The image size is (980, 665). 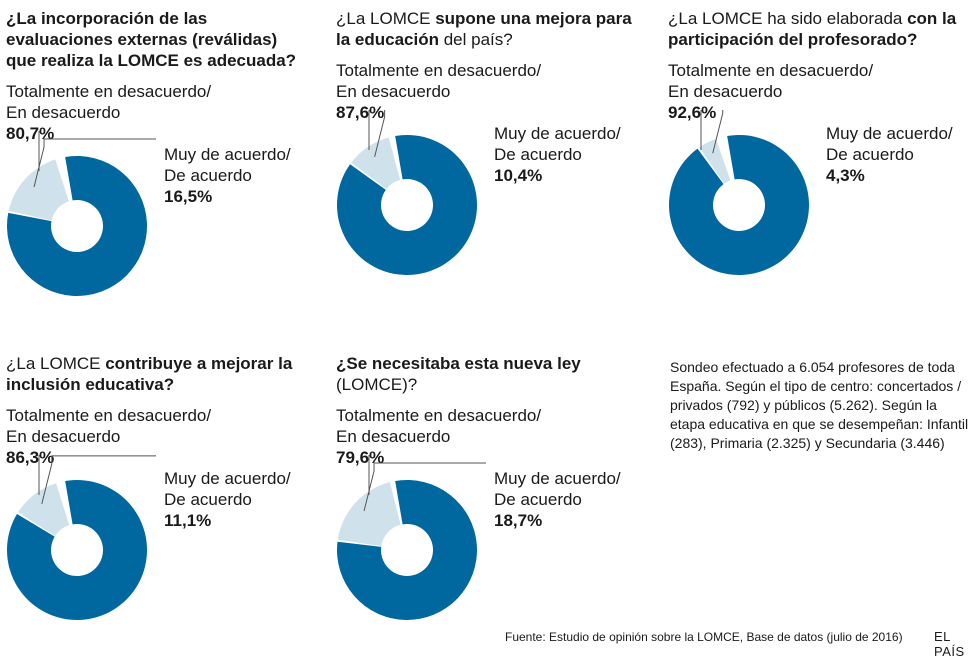 What do you see at coordinates (360, 112) in the screenshot?
I see `disagree-value: 87,6%` at bounding box center [360, 112].